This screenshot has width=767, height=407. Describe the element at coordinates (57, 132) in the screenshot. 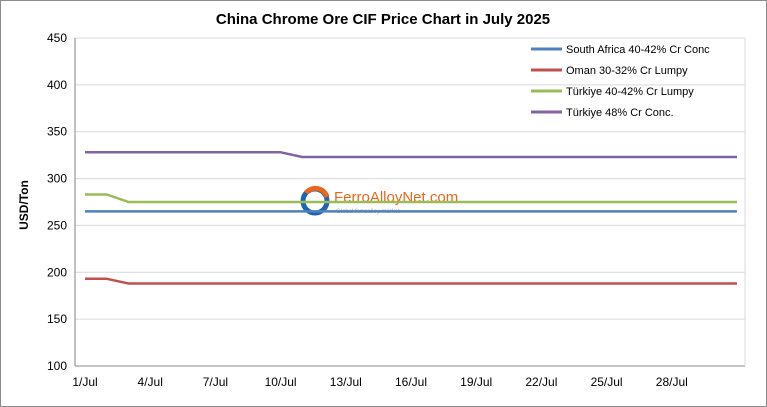

I see `y-tick-label: 350` at that location.